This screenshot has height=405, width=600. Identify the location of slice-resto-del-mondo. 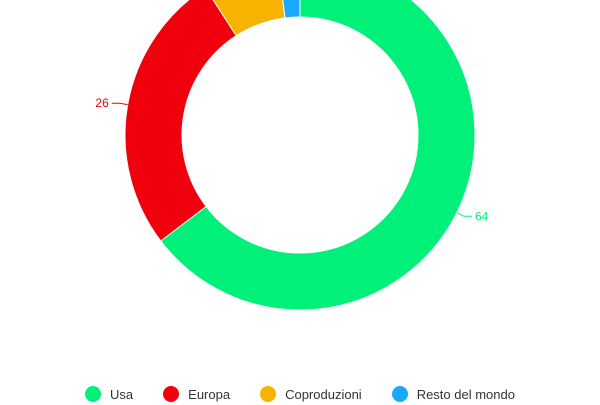
(289, 9).